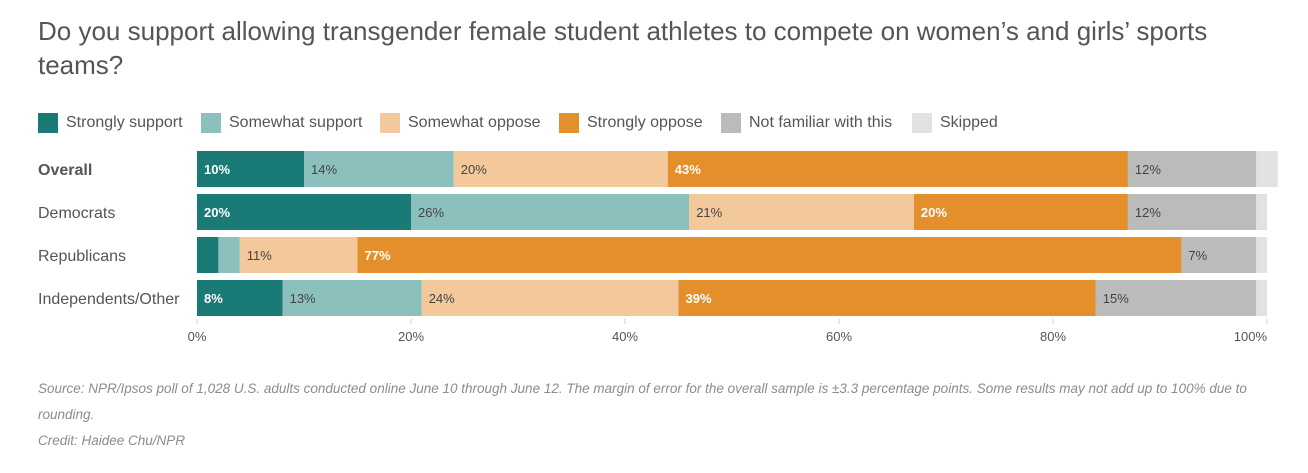  Describe the element at coordinates (474, 122) in the screenshot. I see `legend-label: Somewhat oppose` at that location.